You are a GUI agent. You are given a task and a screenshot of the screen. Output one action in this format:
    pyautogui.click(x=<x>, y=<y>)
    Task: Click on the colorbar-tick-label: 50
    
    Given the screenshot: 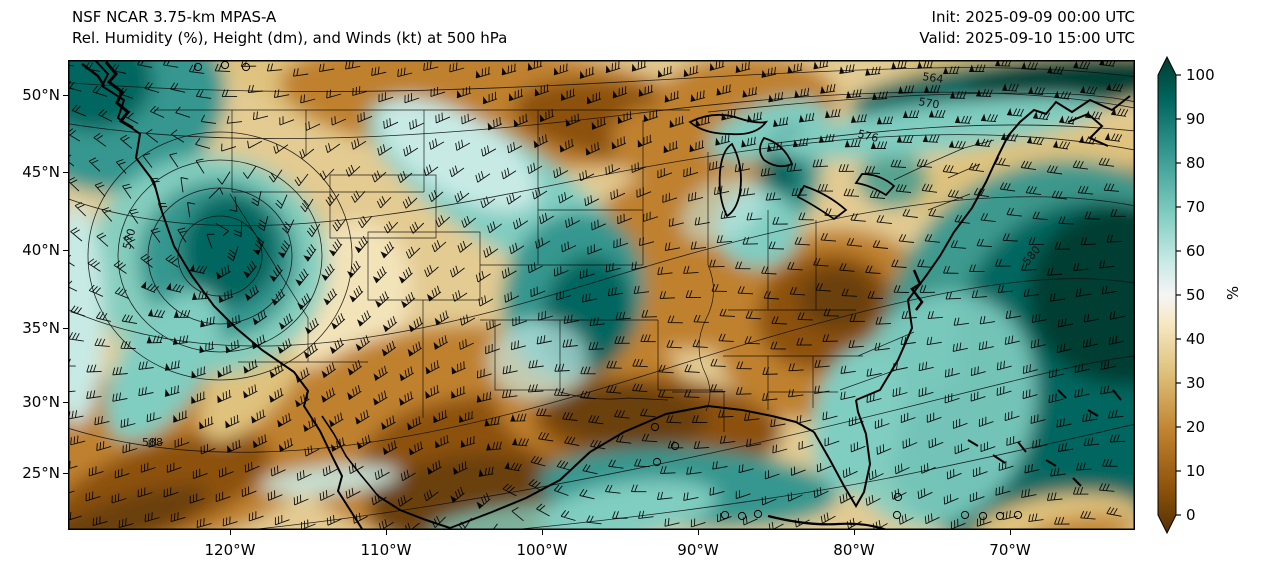 What is the action you would take?
    pyautogui.click(x=1196, y=295)
    